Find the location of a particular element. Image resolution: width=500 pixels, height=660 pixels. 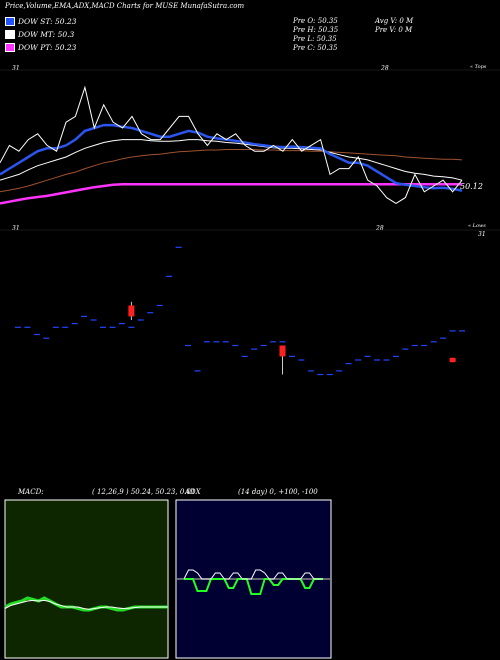

avg-volume: Avg V: 0 M is located at coordinates (394, 21).